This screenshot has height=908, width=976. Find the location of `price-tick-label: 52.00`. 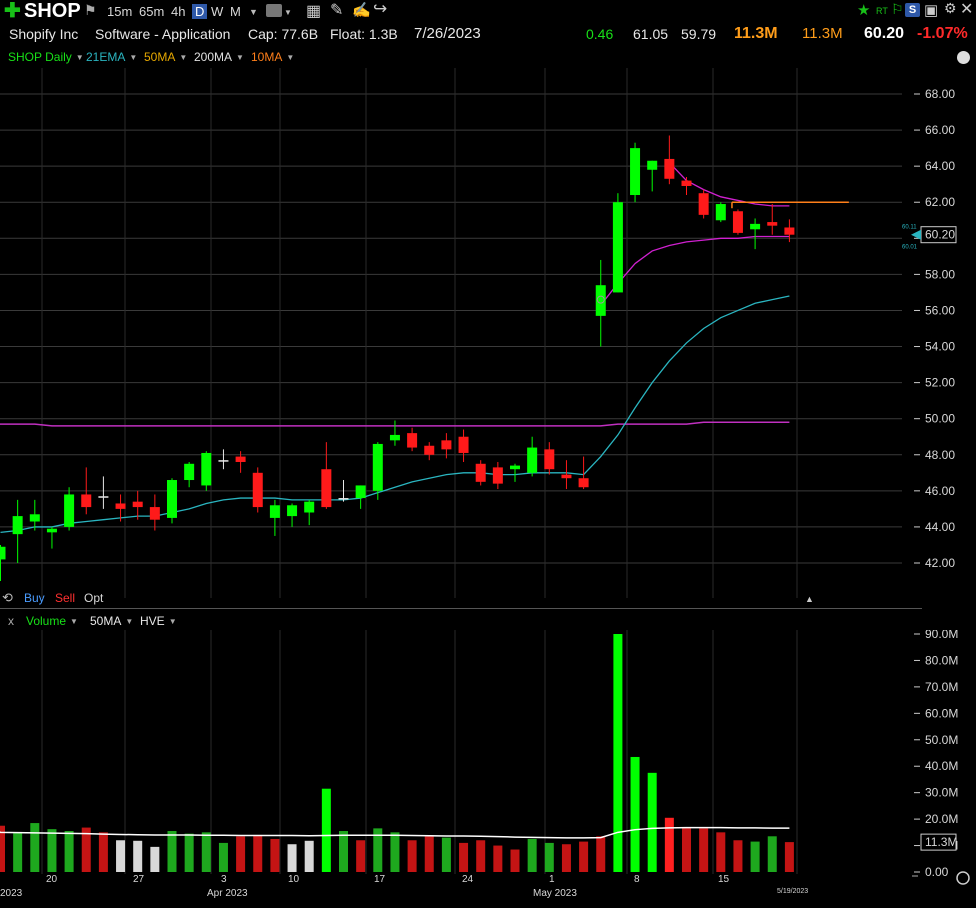

price-tick-label: 52.00 is located at coordinates (940, 383).